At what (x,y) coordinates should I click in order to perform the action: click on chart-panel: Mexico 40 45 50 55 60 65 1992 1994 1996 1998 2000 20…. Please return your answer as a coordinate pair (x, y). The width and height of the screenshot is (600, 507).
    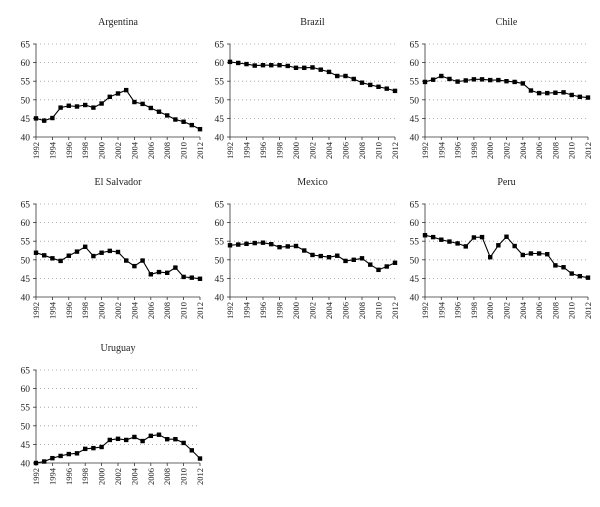
    Looking at the image, I should click on (308, 248).